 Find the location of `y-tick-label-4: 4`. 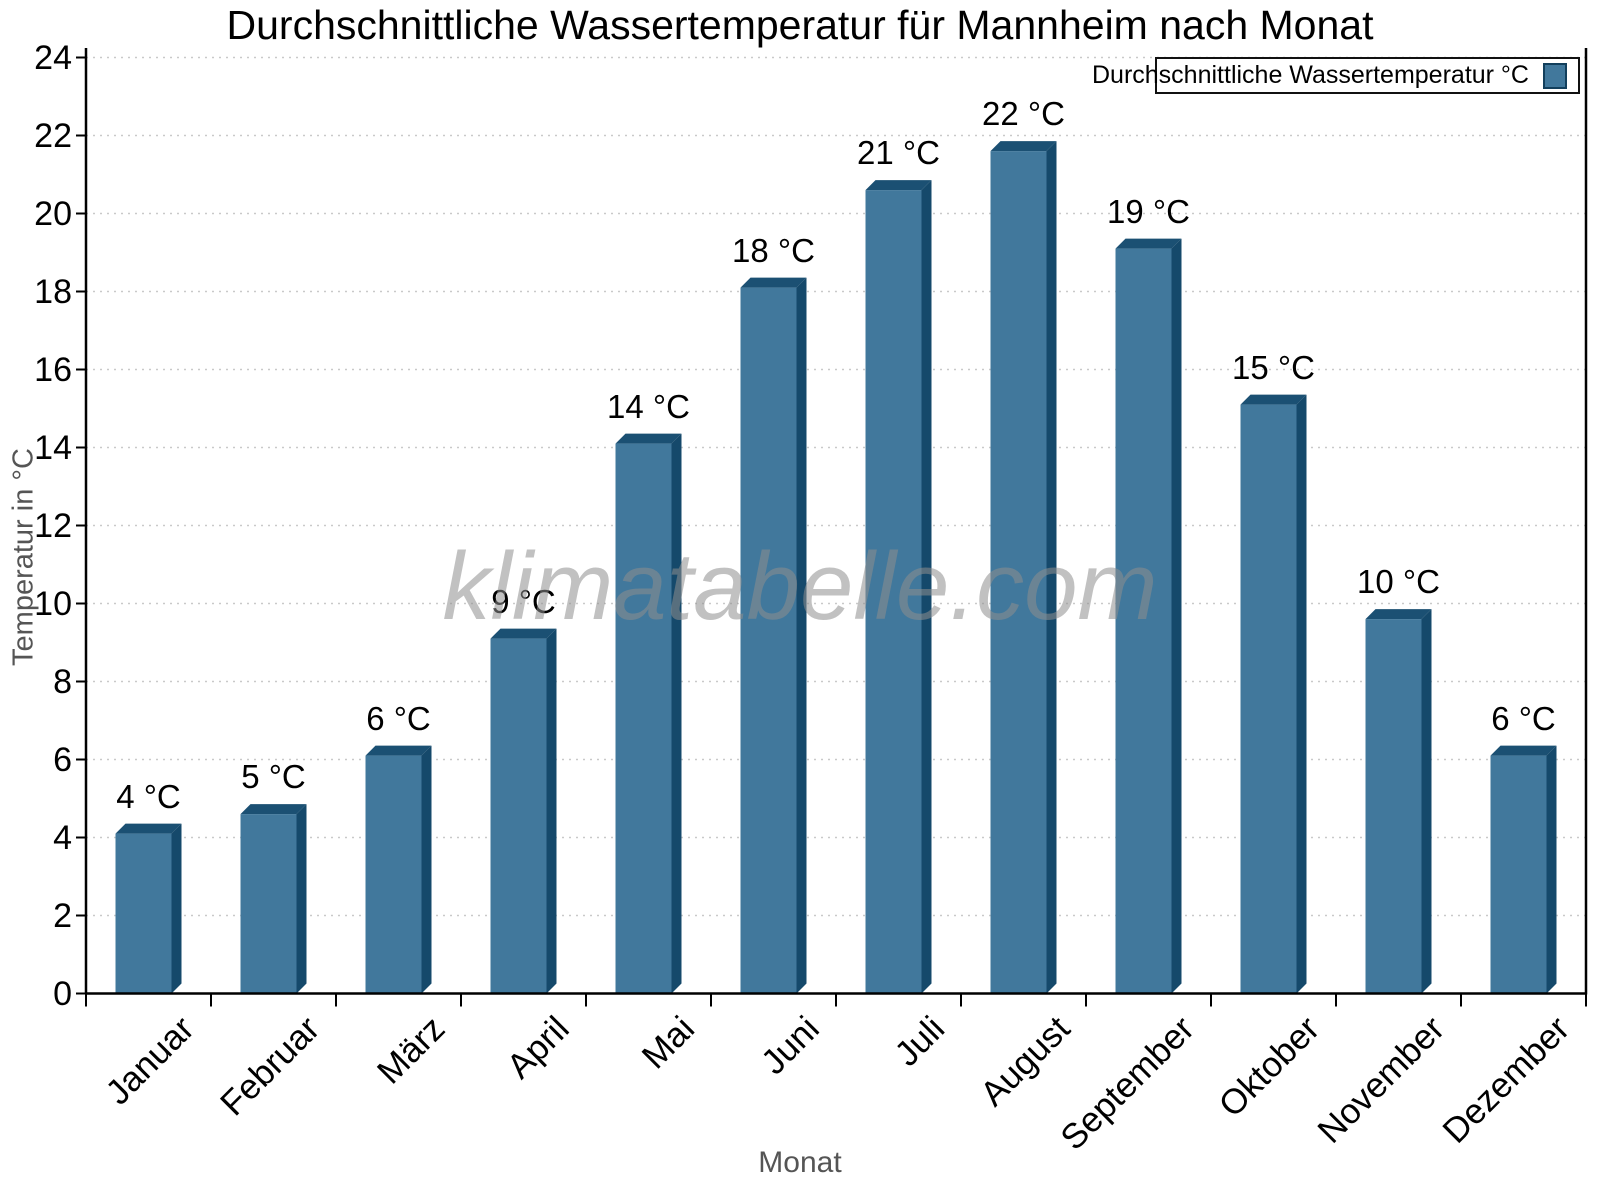

y-tick-label-4: 4 is located at coordinates (62, 837).